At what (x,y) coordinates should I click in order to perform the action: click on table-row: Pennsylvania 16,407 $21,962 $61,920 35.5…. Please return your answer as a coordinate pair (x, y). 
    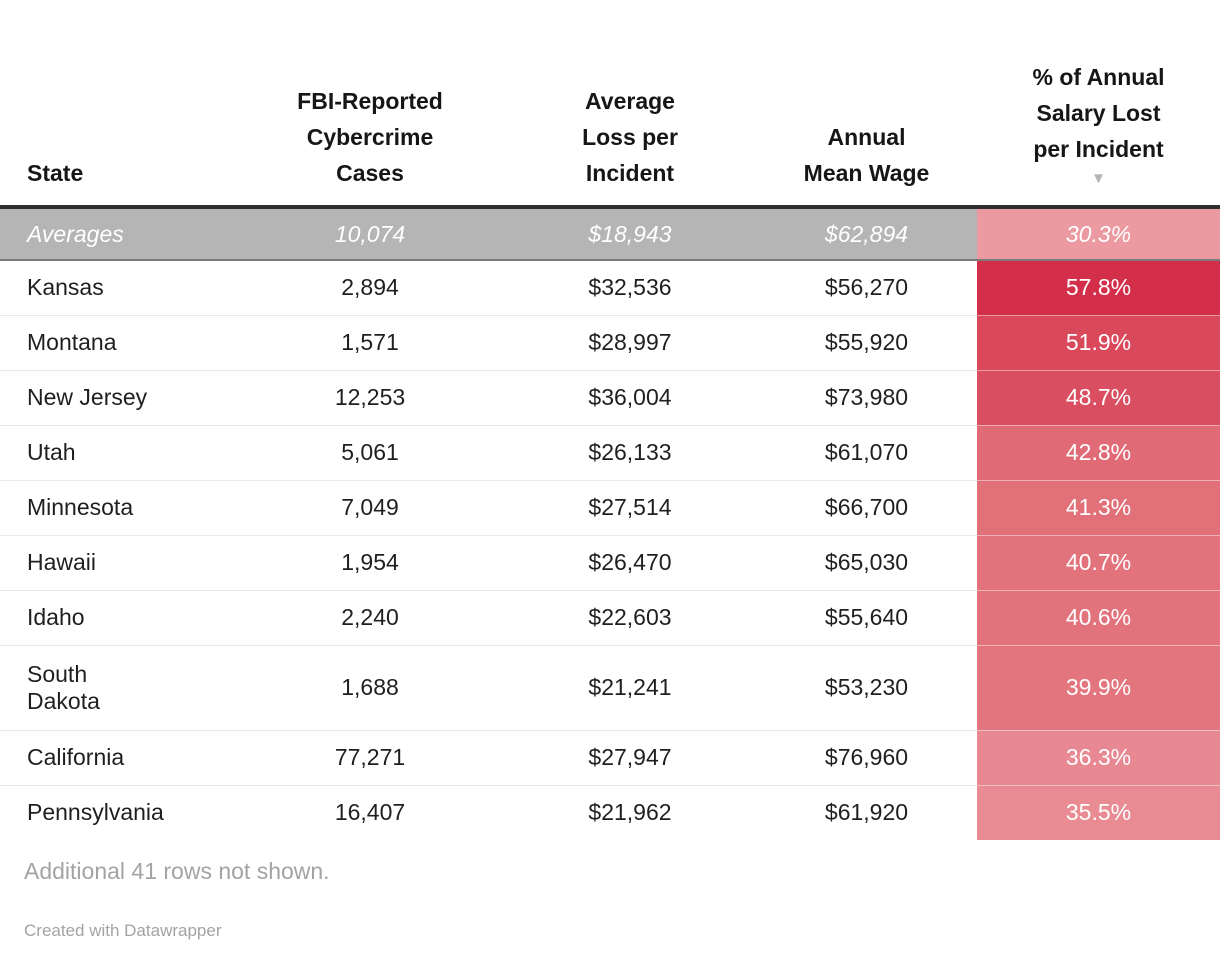
    Looking at the image, I should click on (610, 812).